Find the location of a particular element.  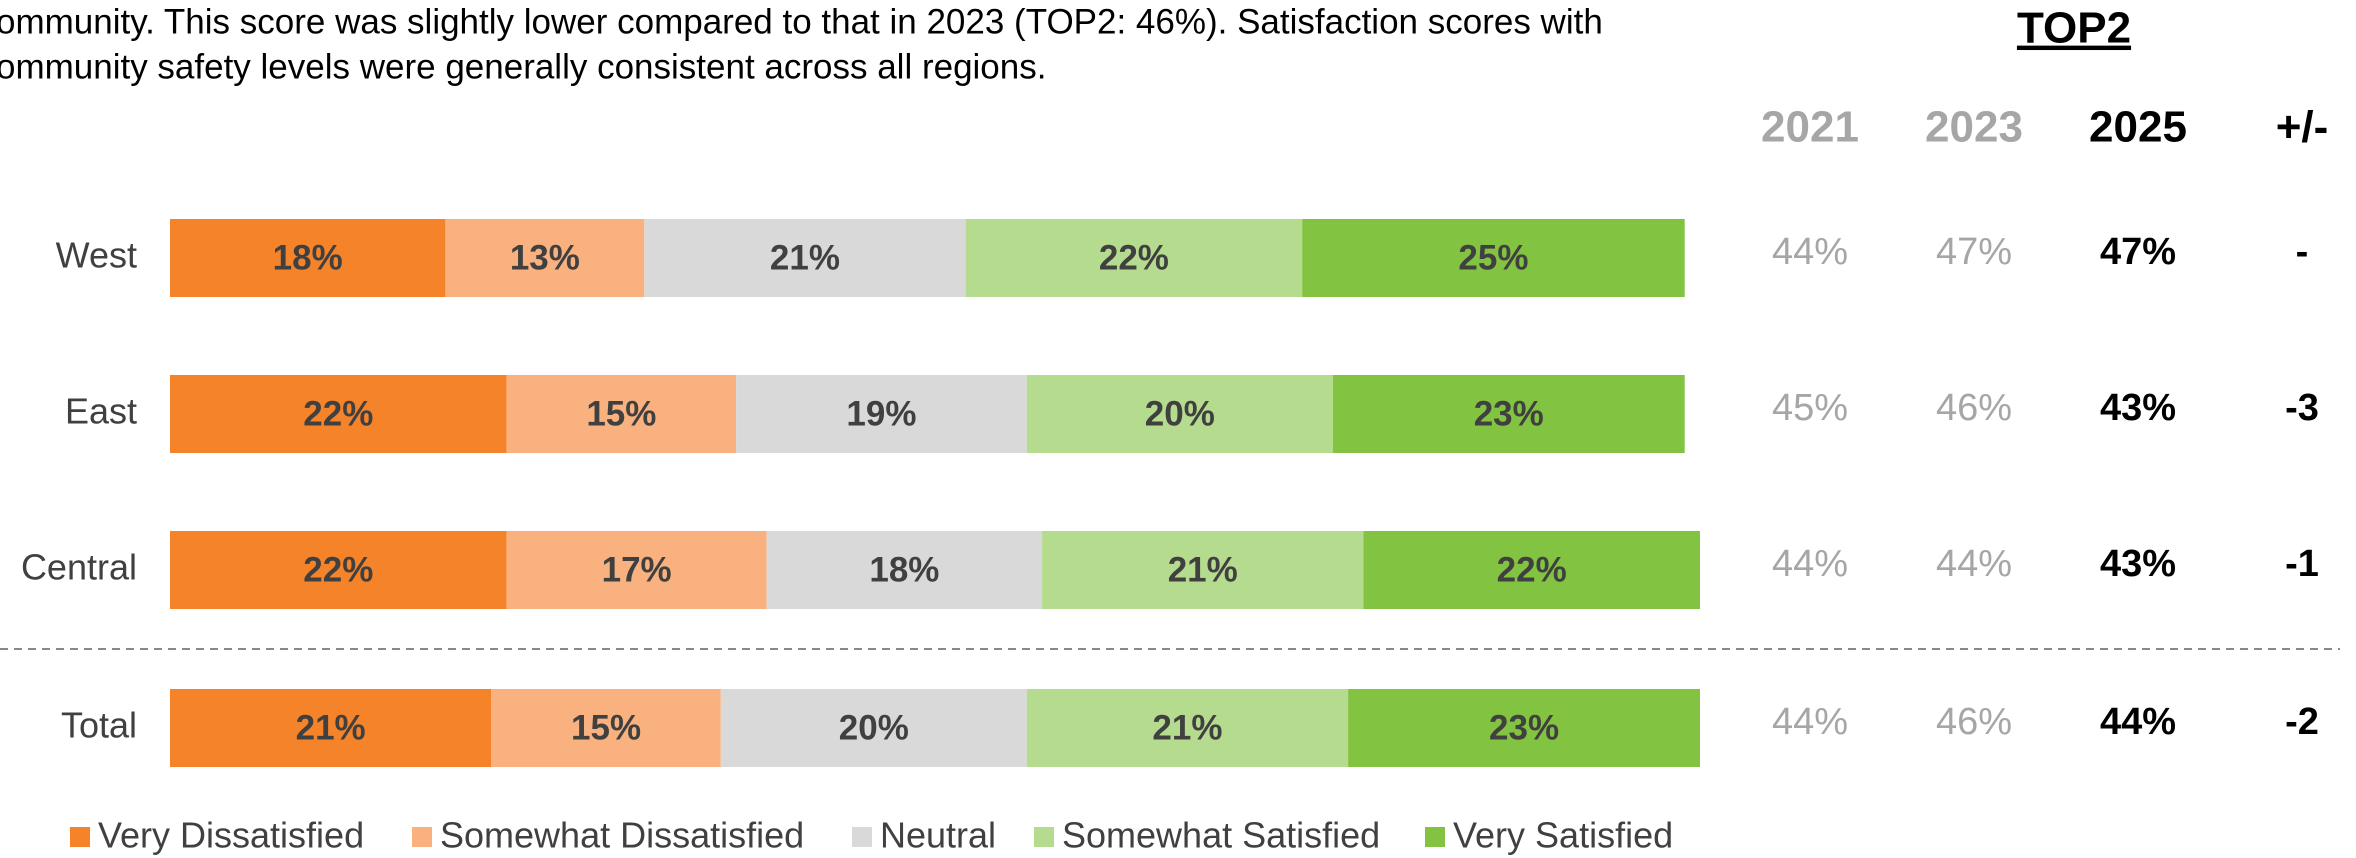

table-cell: -3 is located at coordinates (2302, 408).